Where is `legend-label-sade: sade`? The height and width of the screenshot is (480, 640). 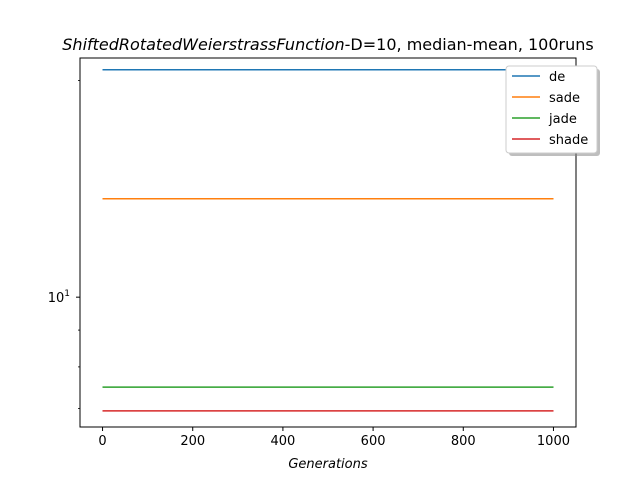
legend-label-sade: sade is located at coordinates (564, 98).